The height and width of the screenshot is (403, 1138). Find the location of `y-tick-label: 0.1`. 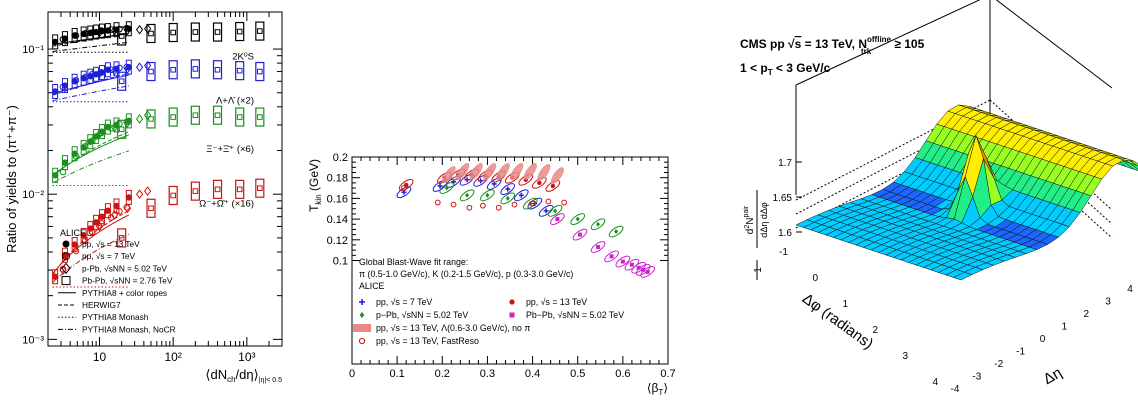

y-tick-label: 0.1 is located at coordinates (340, 262).